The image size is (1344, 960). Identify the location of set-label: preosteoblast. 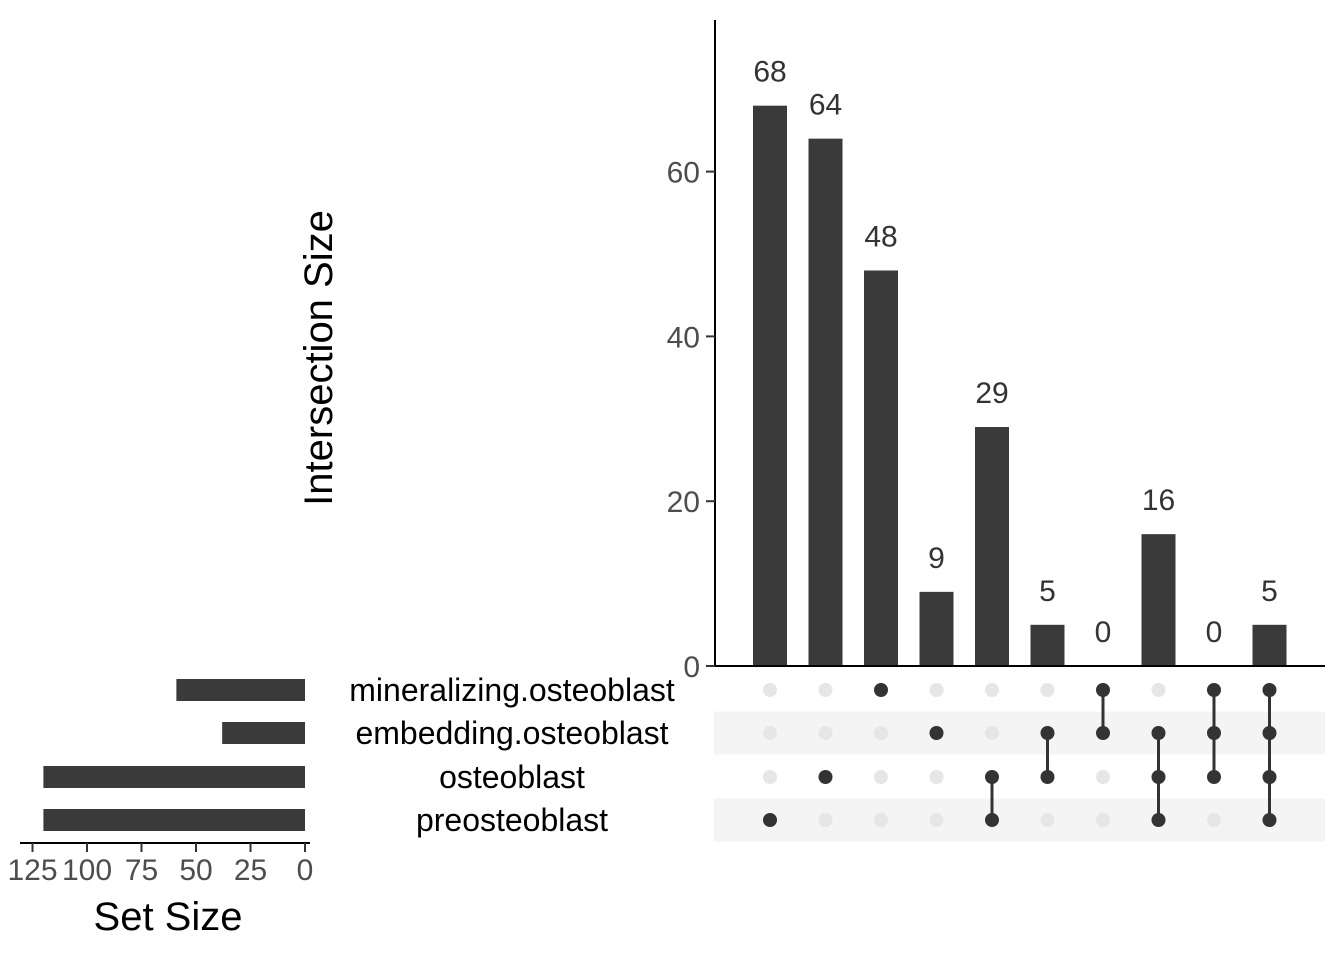
(512, 820).